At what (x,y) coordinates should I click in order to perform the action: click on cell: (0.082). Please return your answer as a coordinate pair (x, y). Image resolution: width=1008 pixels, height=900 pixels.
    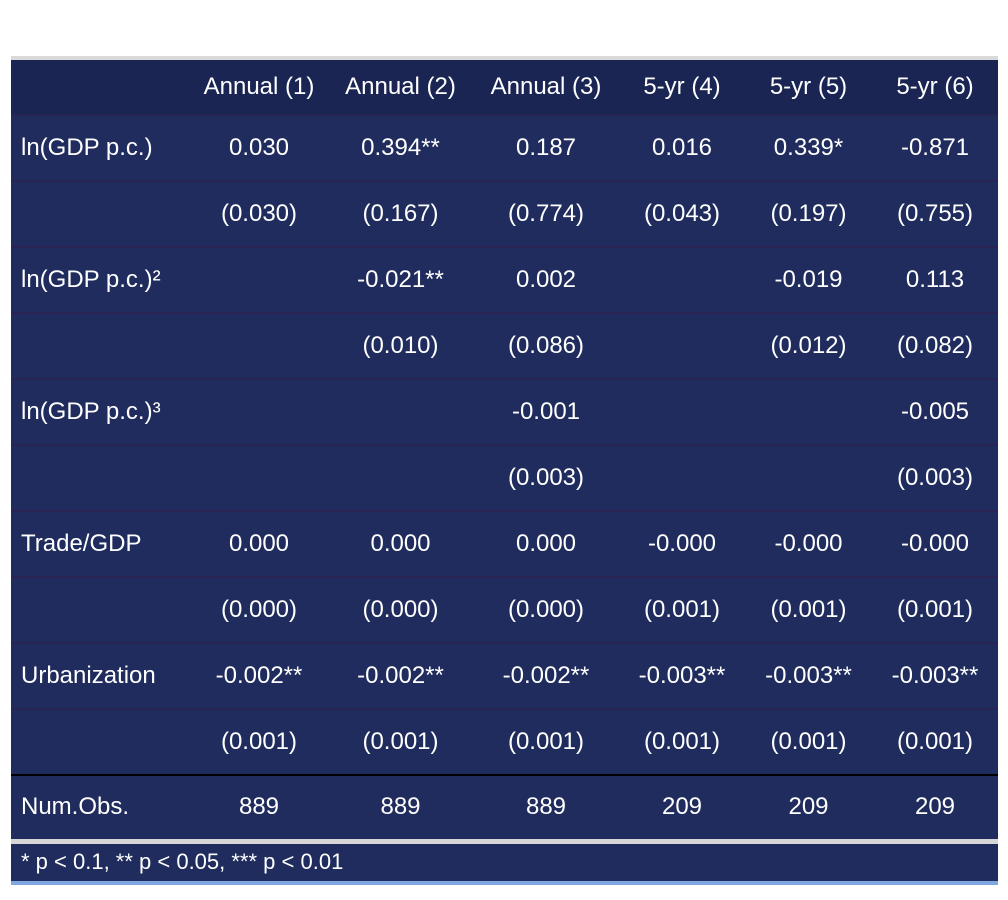
    Looking at the image, I should click on (935, 345).